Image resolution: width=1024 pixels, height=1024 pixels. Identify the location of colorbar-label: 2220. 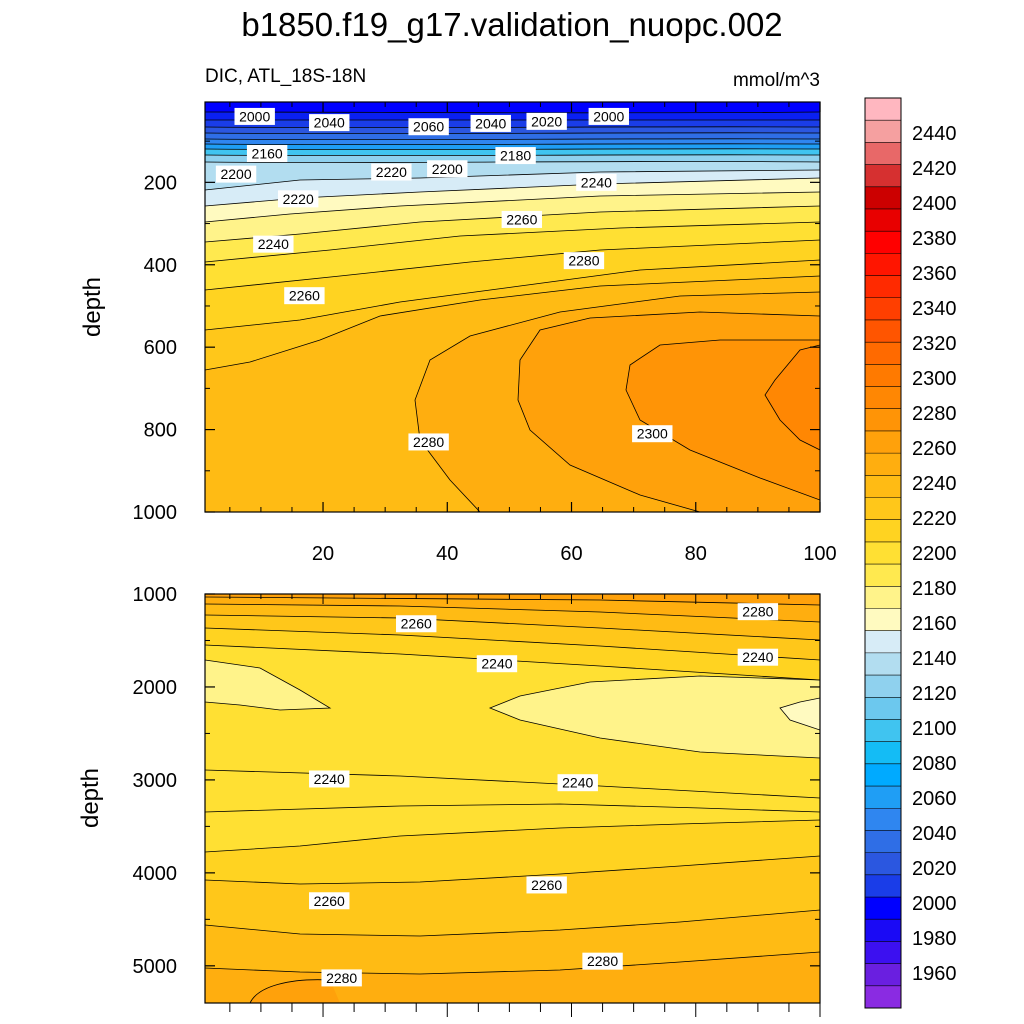
(934, 519).